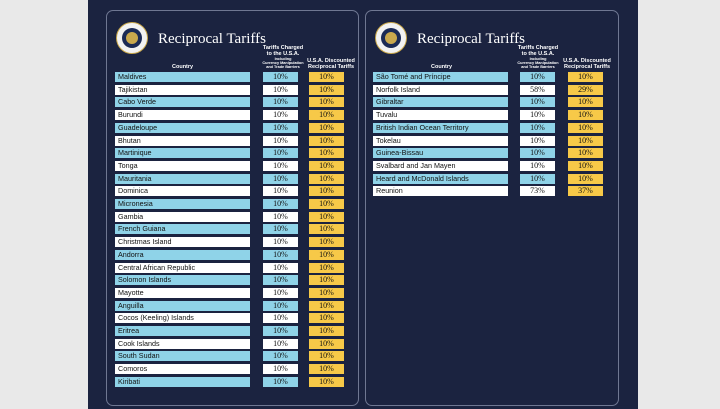 This screenshot has width=720, height=409. I want to click on country-cell: Guadeloupe, so click(182, 127).